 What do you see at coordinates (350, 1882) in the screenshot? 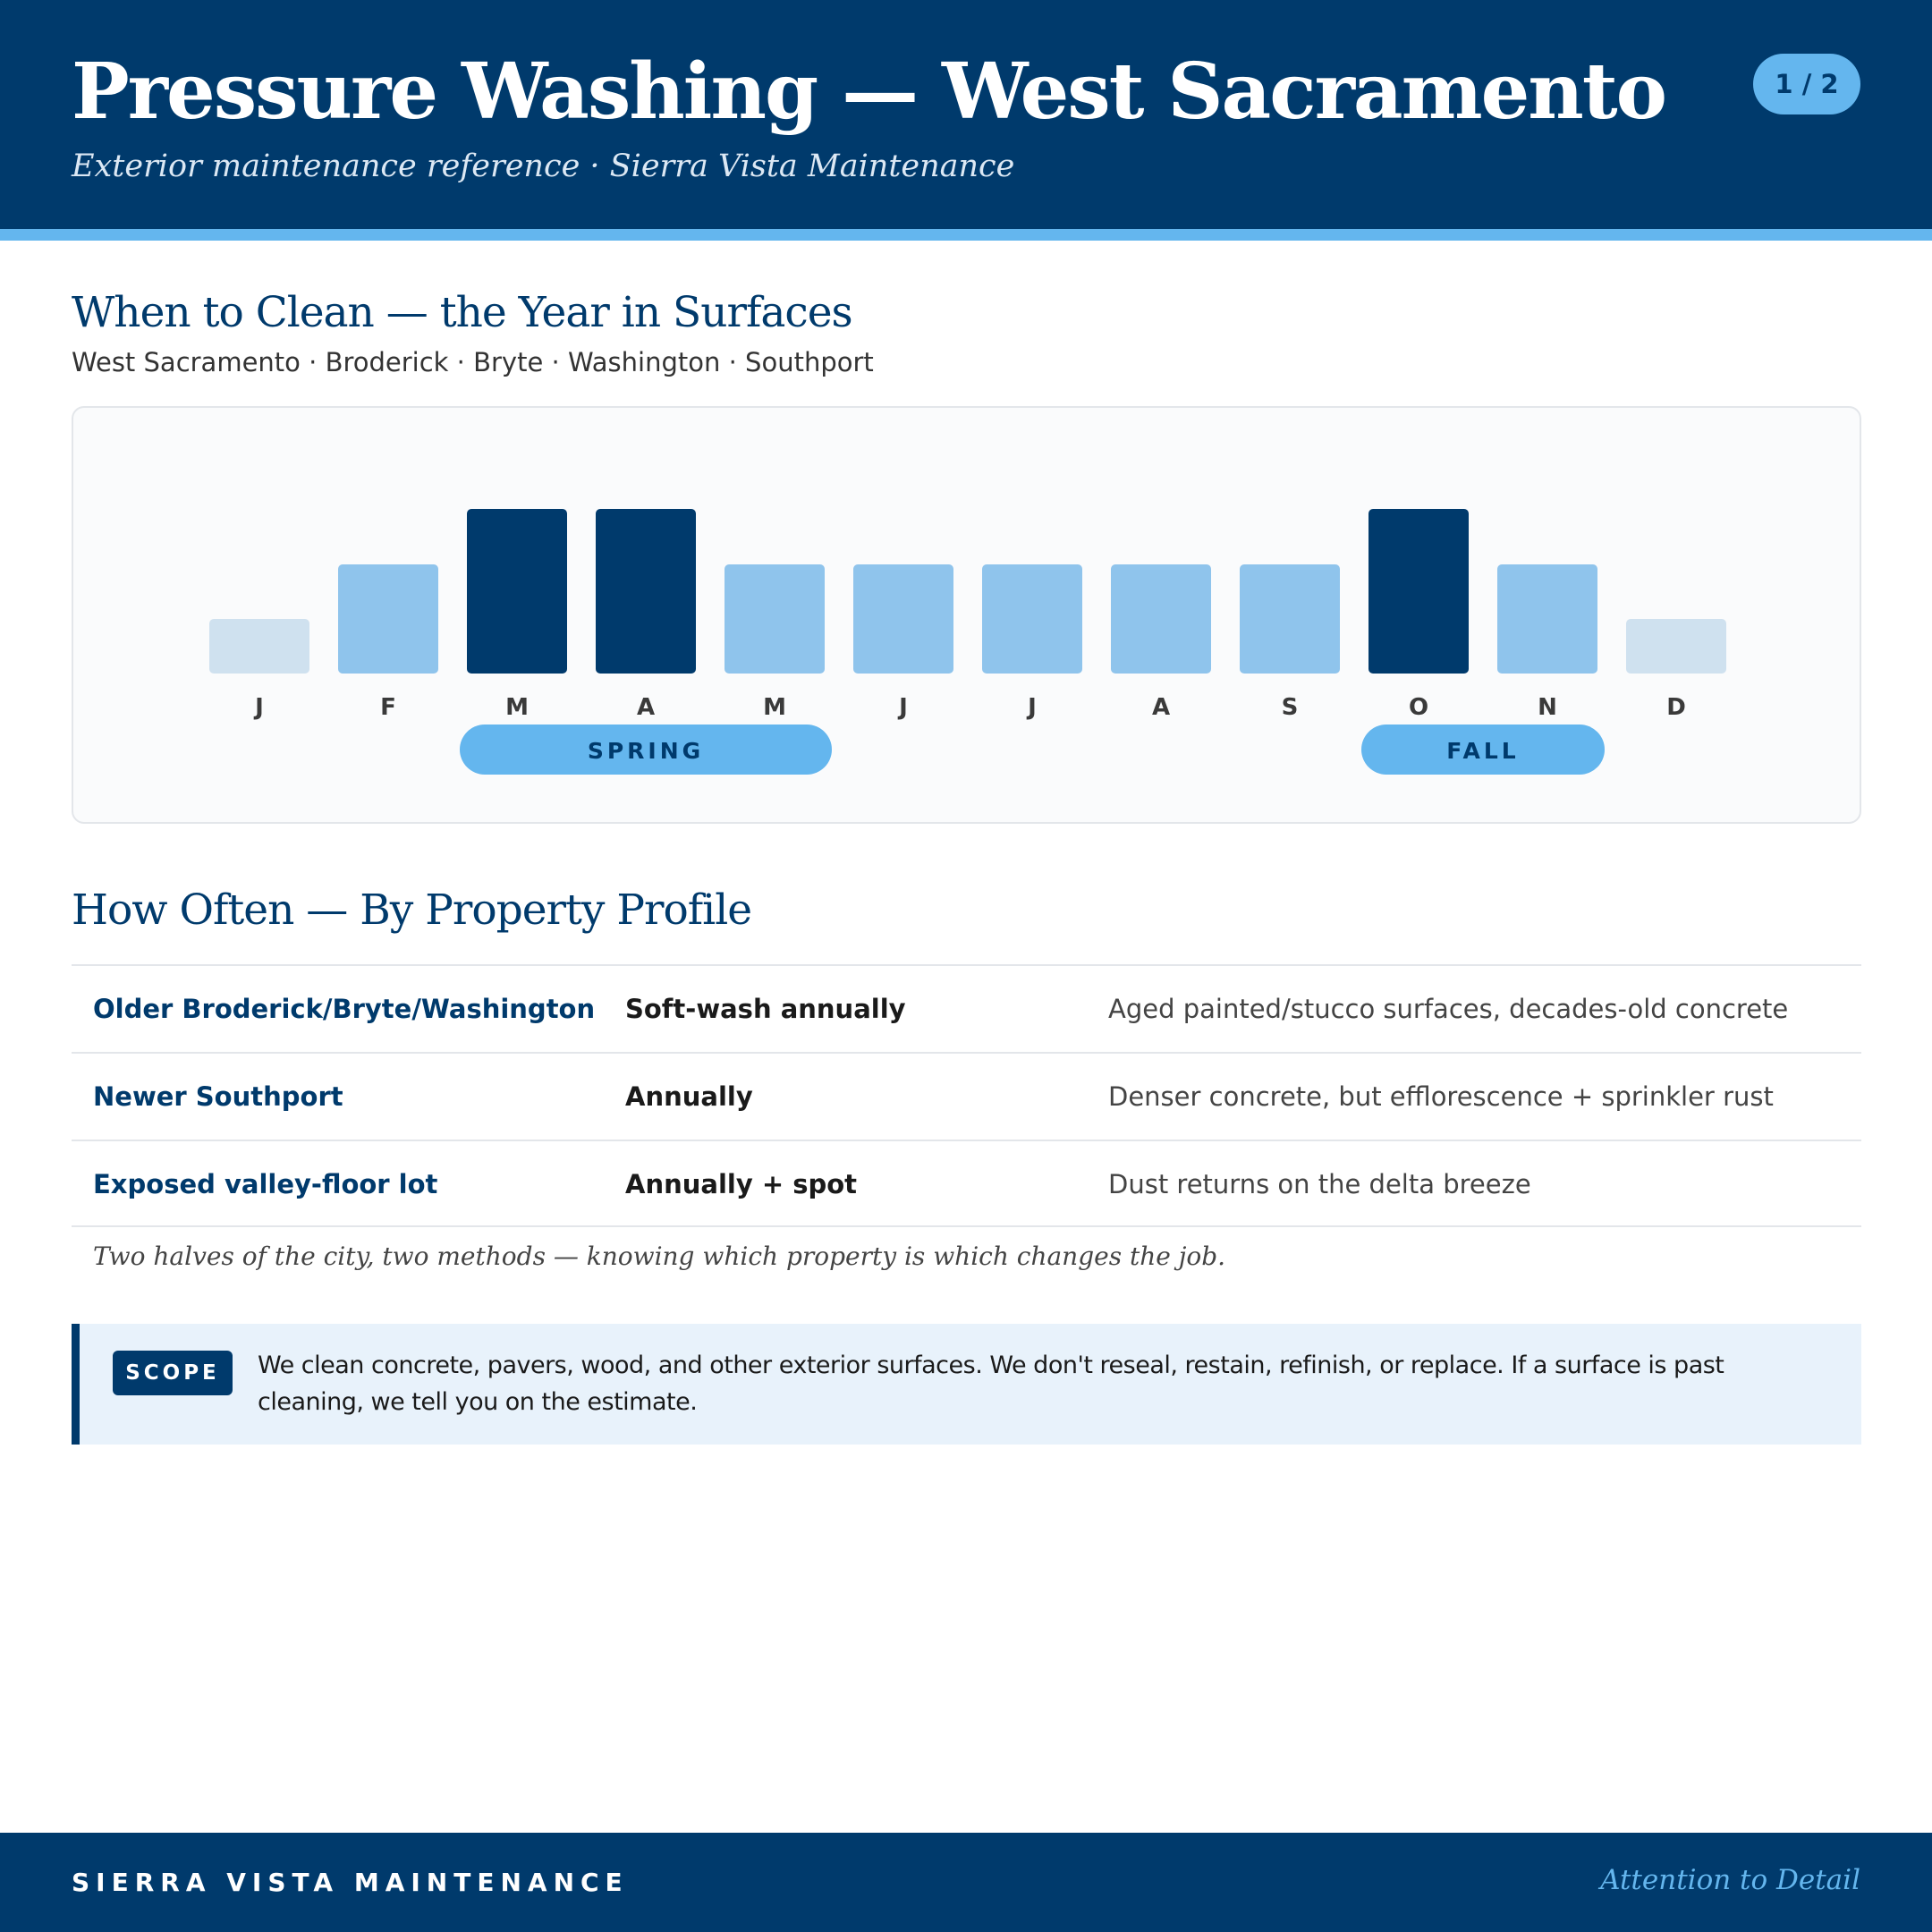
I see `footer-brand: SIERRA VISTA MAINTENANCE` at bounding box center [350, 1882].